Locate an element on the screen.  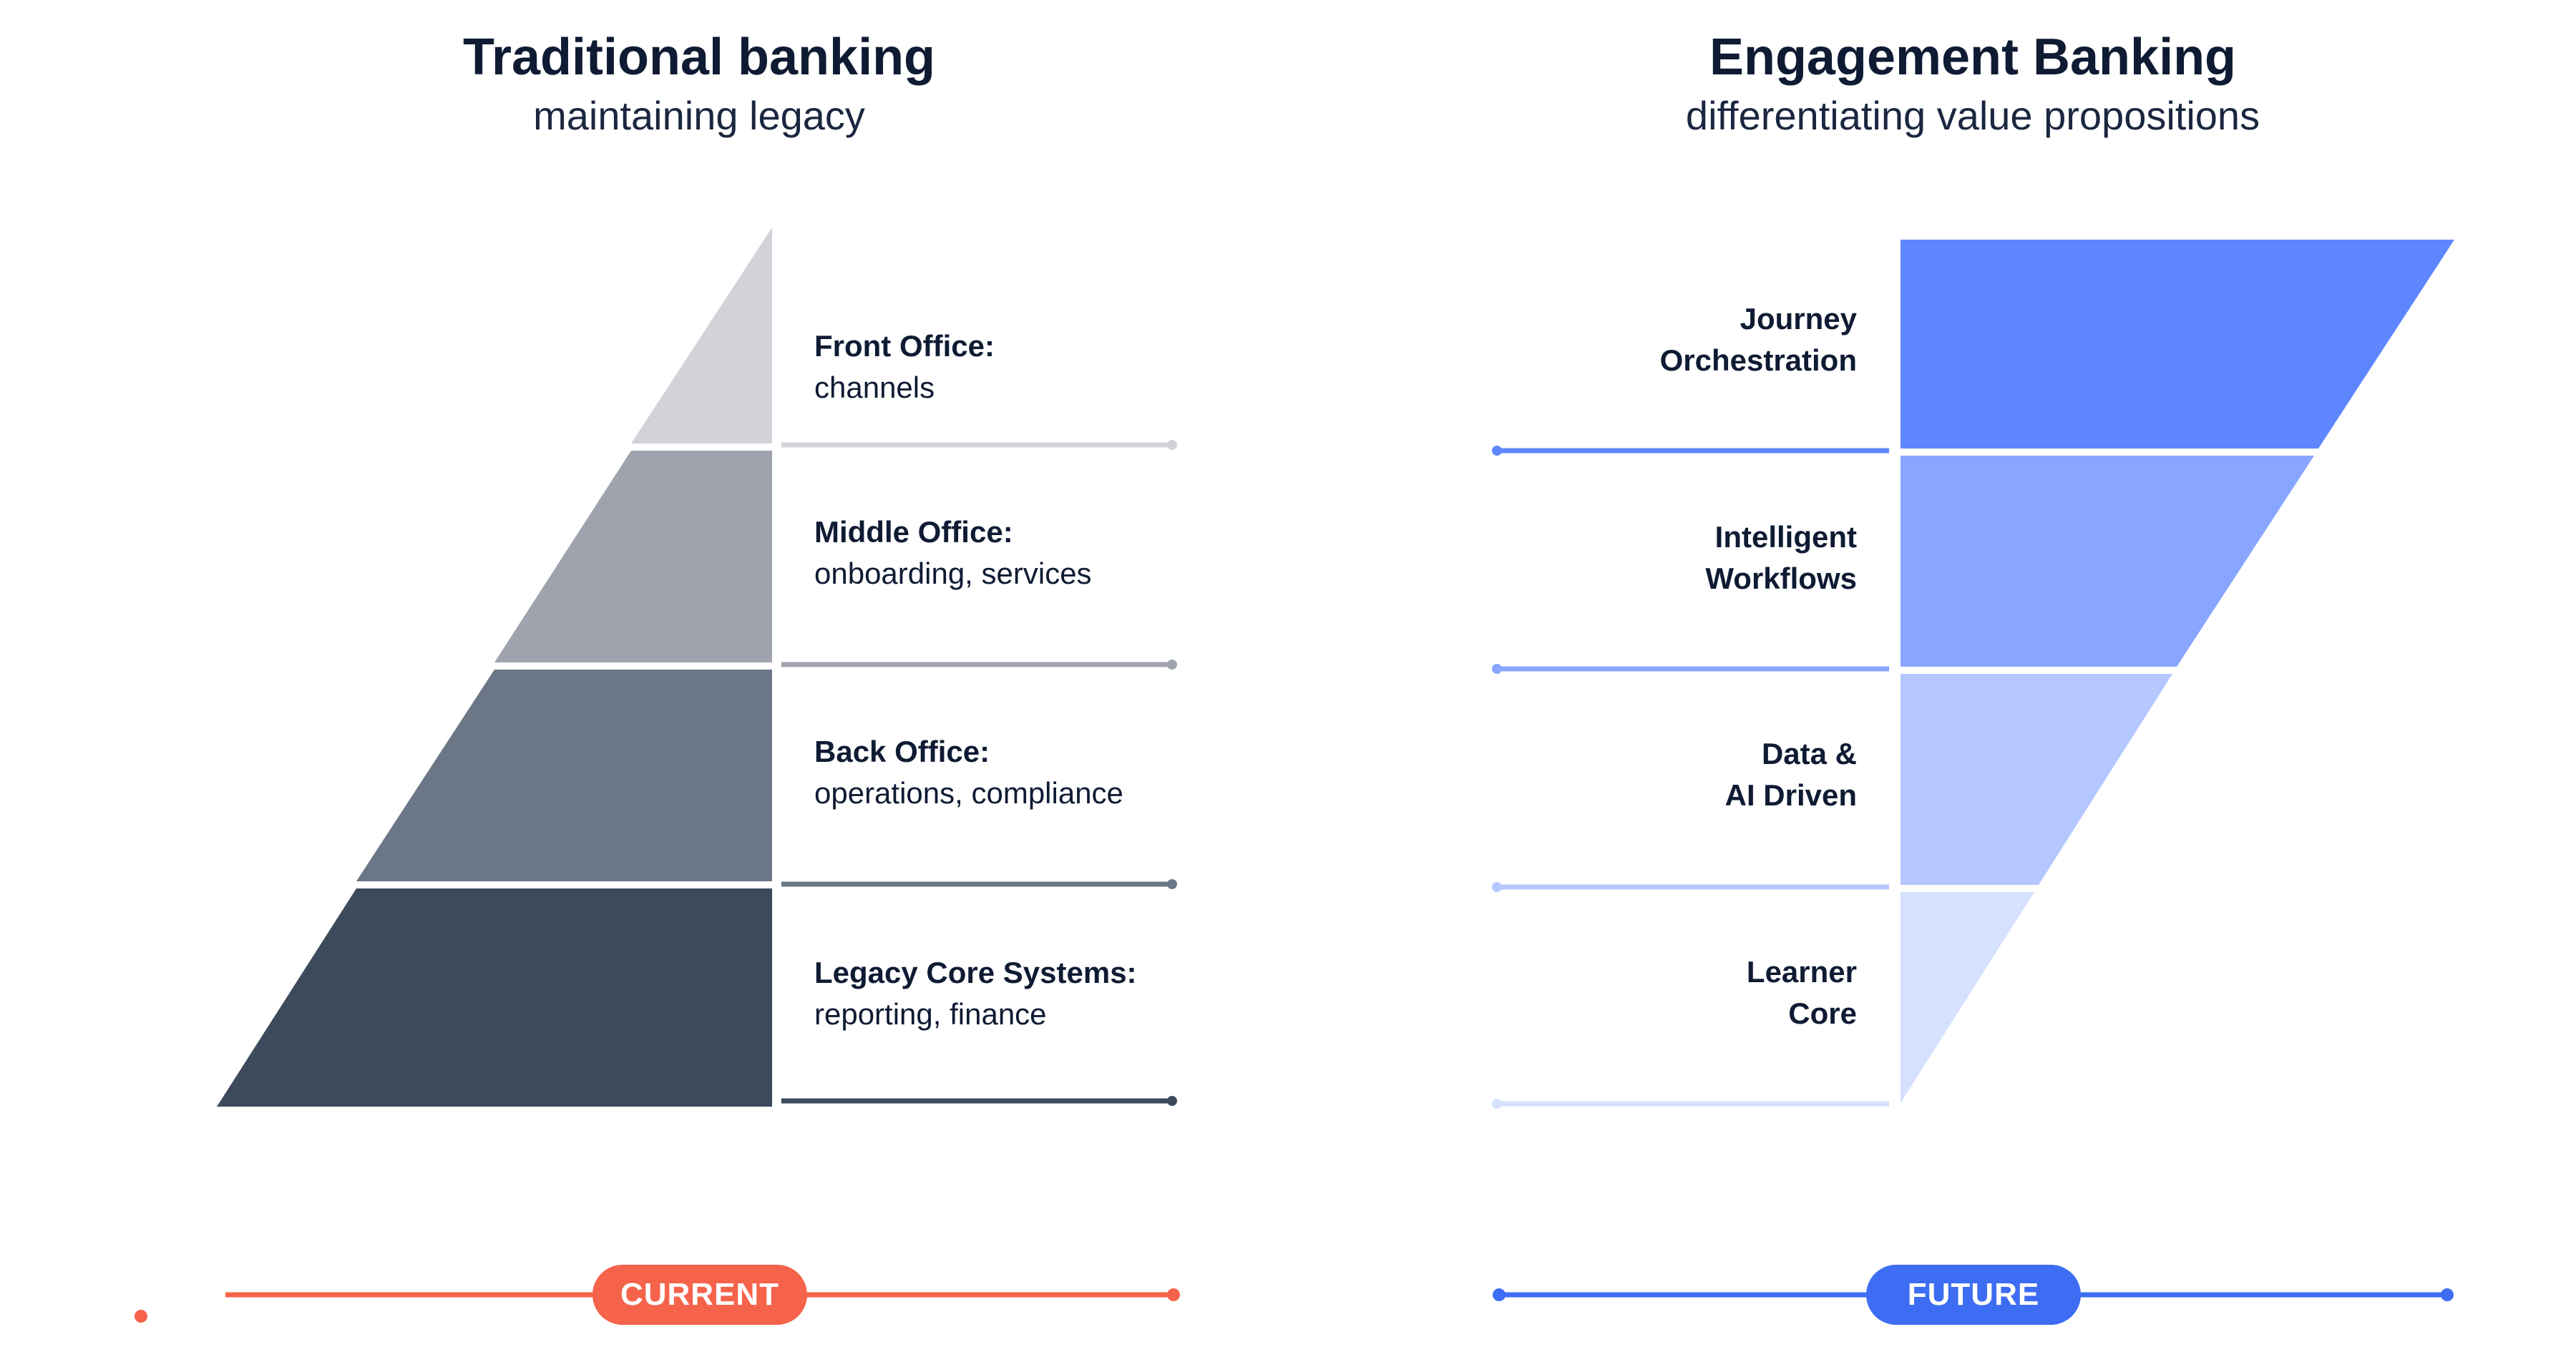
future-badge: FUTURE is located at coordinates (1973, 1295).